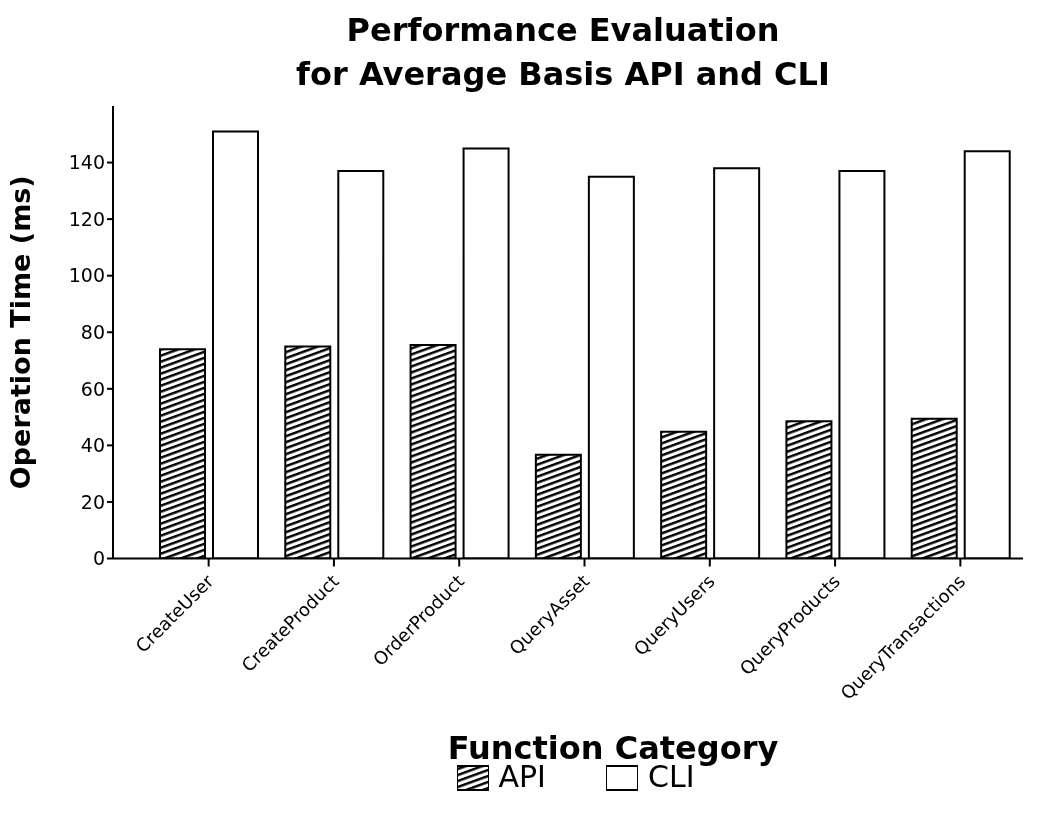  I want to click on y-tick-label: 100, so click(86, 275).